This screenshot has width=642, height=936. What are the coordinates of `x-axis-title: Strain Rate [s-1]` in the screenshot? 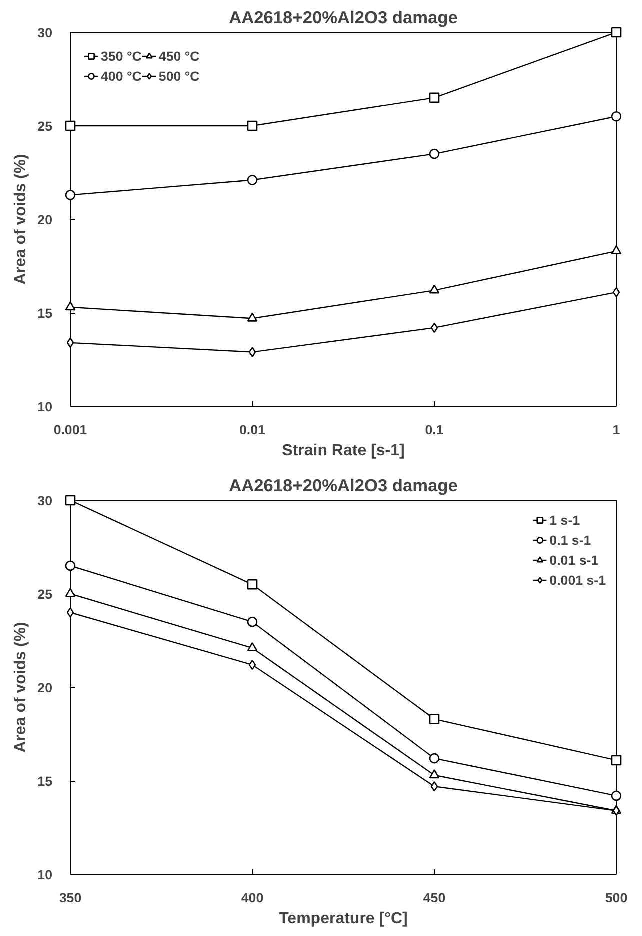 It's located at (343, 451).